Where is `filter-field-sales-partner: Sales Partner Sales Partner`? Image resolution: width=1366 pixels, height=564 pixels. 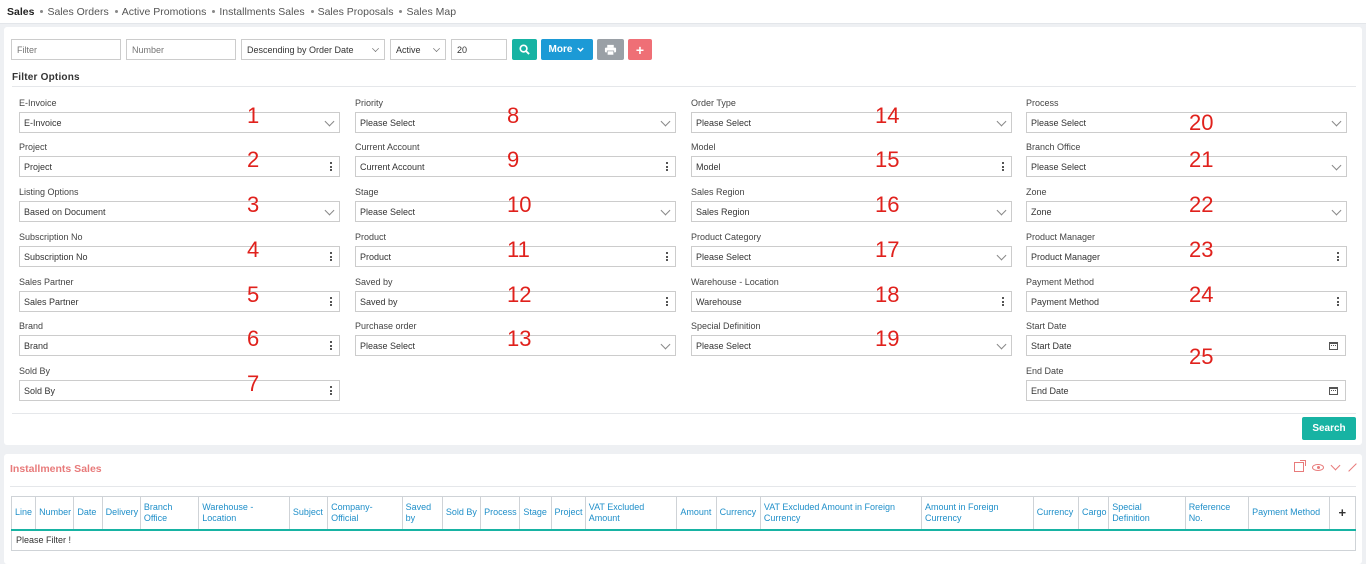
filter-field-sales-partner: Sales Partner Sales Partner is located at coordinates (179, 294).